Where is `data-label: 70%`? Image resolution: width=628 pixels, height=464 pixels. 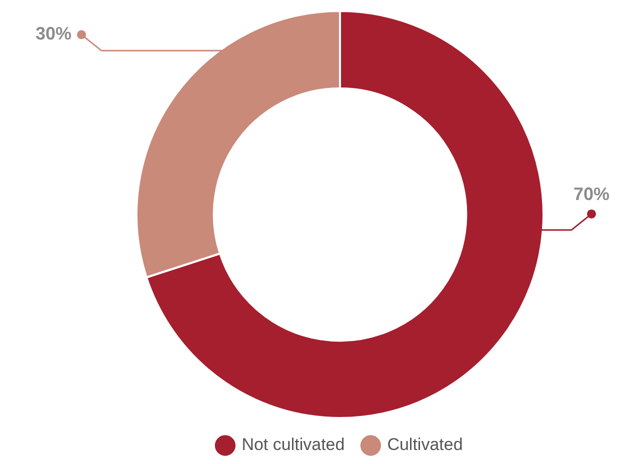 data-label: 70% is located at coordinates (591, 194).